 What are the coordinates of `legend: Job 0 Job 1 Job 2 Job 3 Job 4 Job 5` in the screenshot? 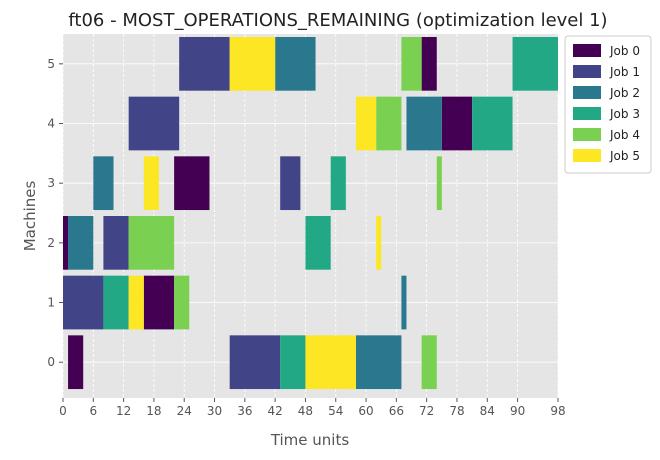 It's located at (608, 104).